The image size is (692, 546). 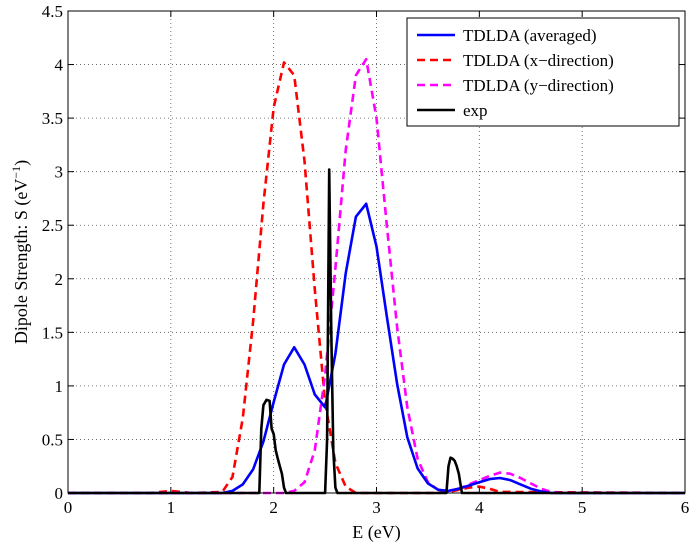 What do you see at coordinates (59, 279) in the screenshot?
I see `y-tick-label: 2` at bounding box center [59, 279].